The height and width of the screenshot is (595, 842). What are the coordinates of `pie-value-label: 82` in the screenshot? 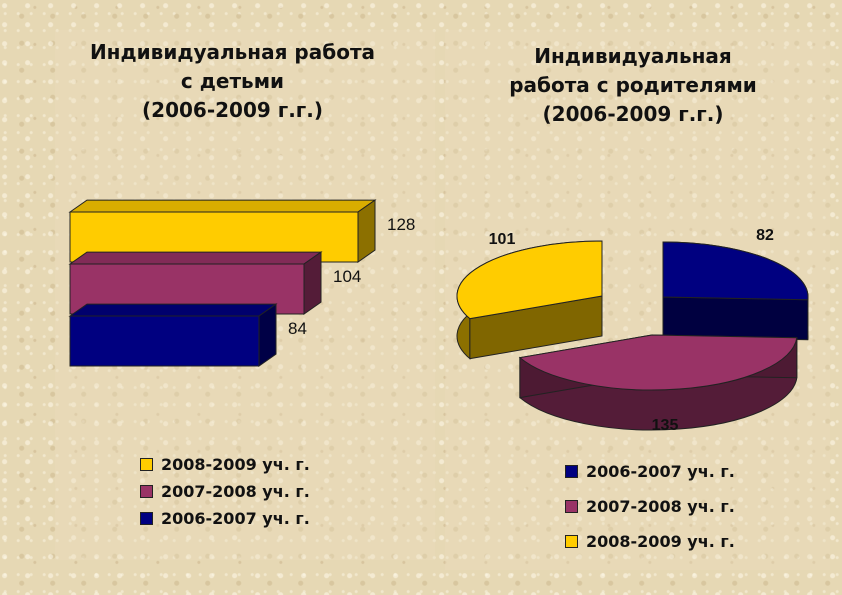 It's located at (765, 235).